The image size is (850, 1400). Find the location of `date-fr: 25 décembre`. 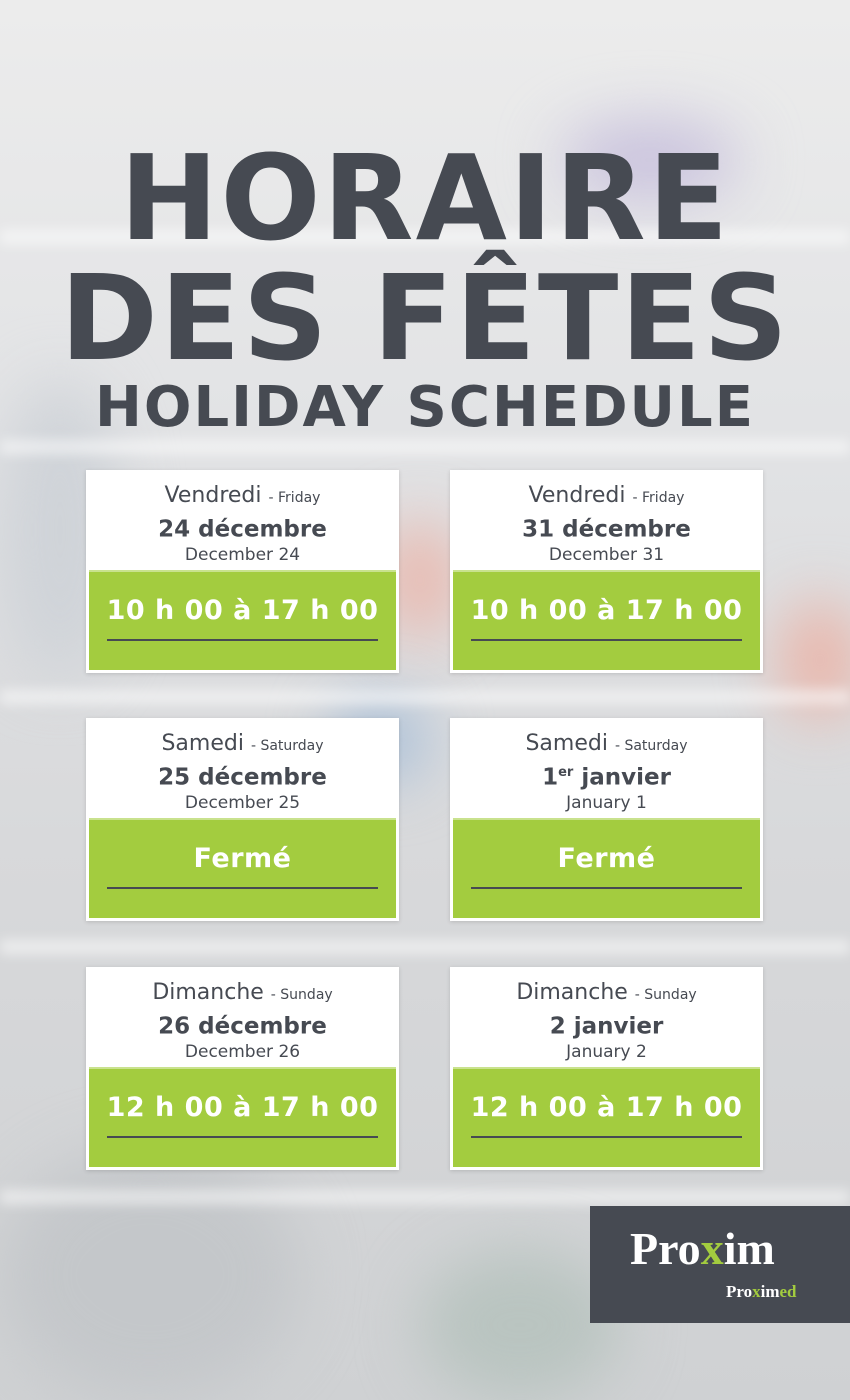

date-fr: 25 décembre is located at coordinates (242, 777).